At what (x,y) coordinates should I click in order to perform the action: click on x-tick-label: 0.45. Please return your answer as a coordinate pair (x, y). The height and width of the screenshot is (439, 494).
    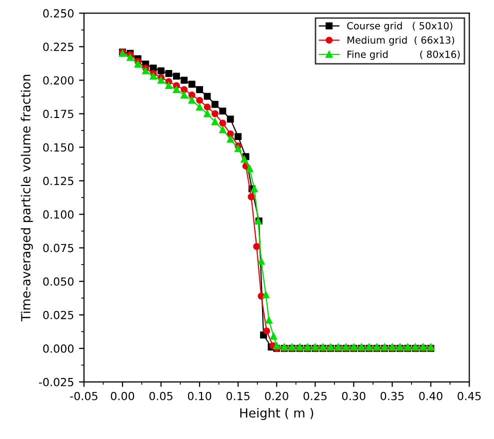
    Looking at the image, I should click on (469, 396).